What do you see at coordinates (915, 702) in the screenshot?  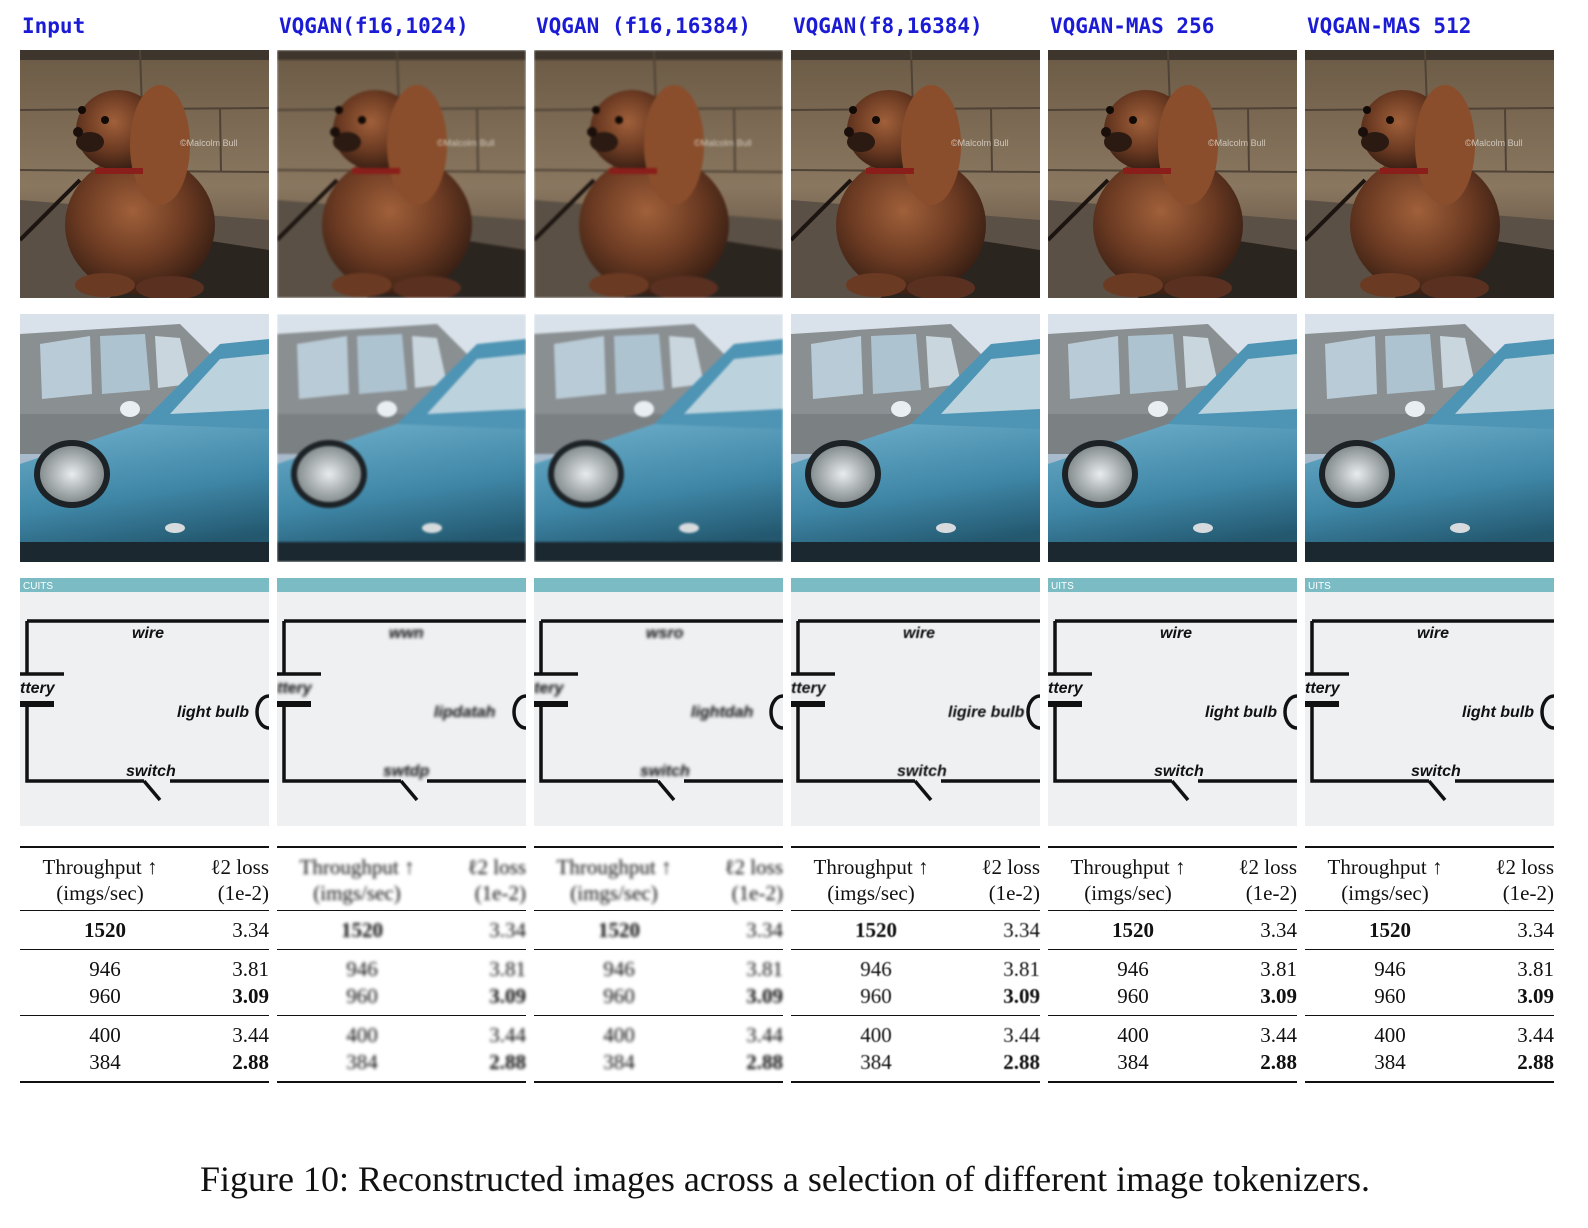 I see `circuit-reconstruction: wire ttery ligire bulb switch` at bounding box center [915, 702].